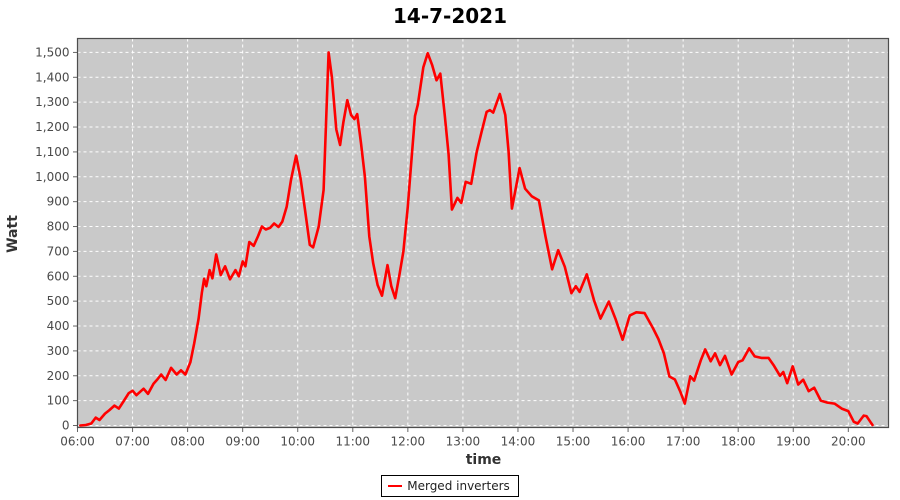  Describe the element at coordinates (395, 486) in the screenshot. I see `legend-line-swatch` at that location.